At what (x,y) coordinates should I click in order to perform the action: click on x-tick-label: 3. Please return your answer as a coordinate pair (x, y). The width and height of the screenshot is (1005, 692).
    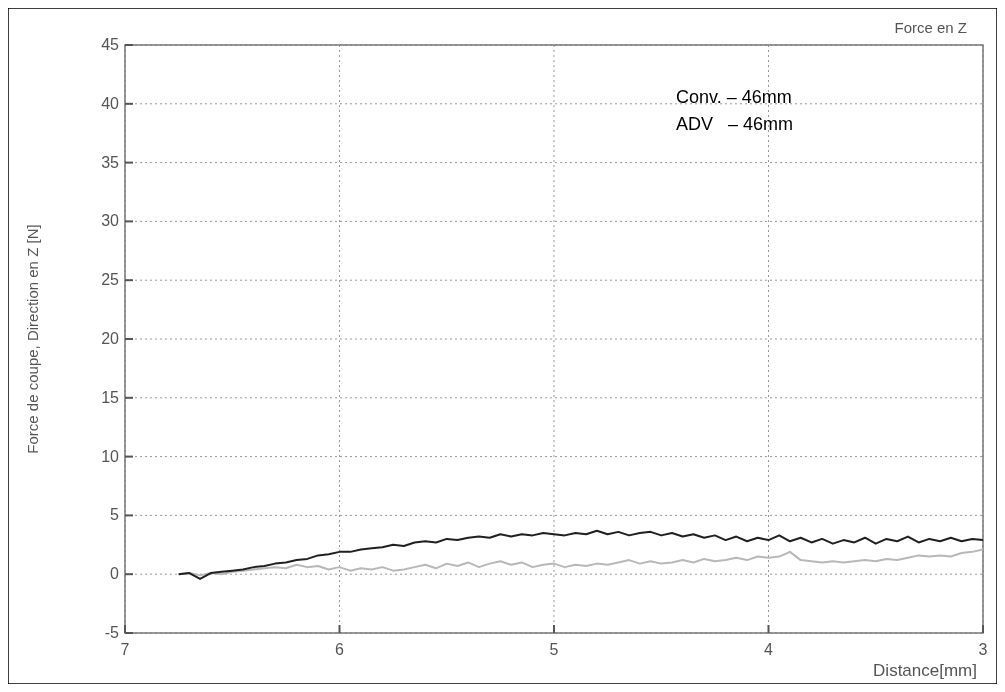
    Looking at the image, I should click on (983, 649).